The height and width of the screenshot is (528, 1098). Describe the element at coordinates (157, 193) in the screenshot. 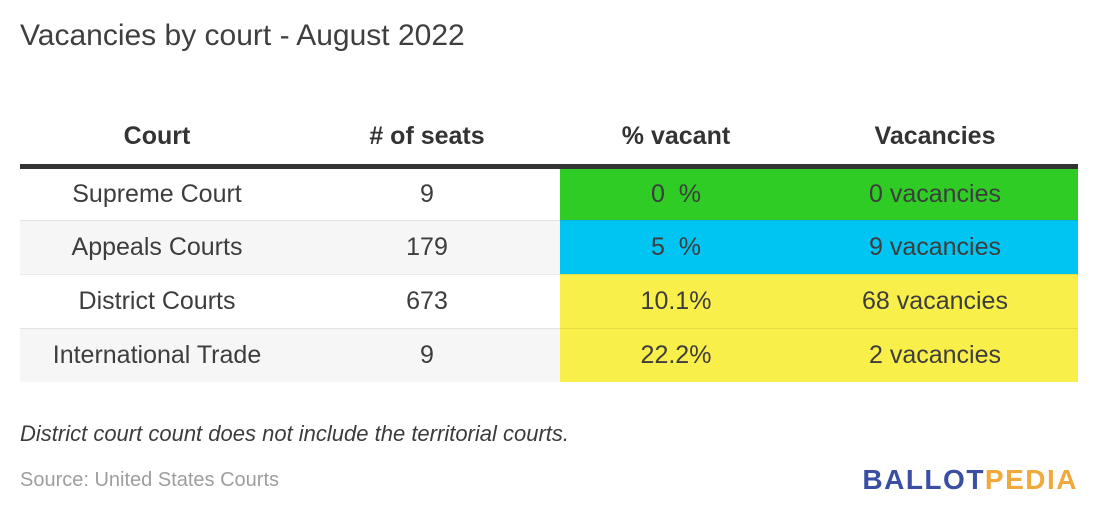

I see `court-cell: Supreme Court` at that location.